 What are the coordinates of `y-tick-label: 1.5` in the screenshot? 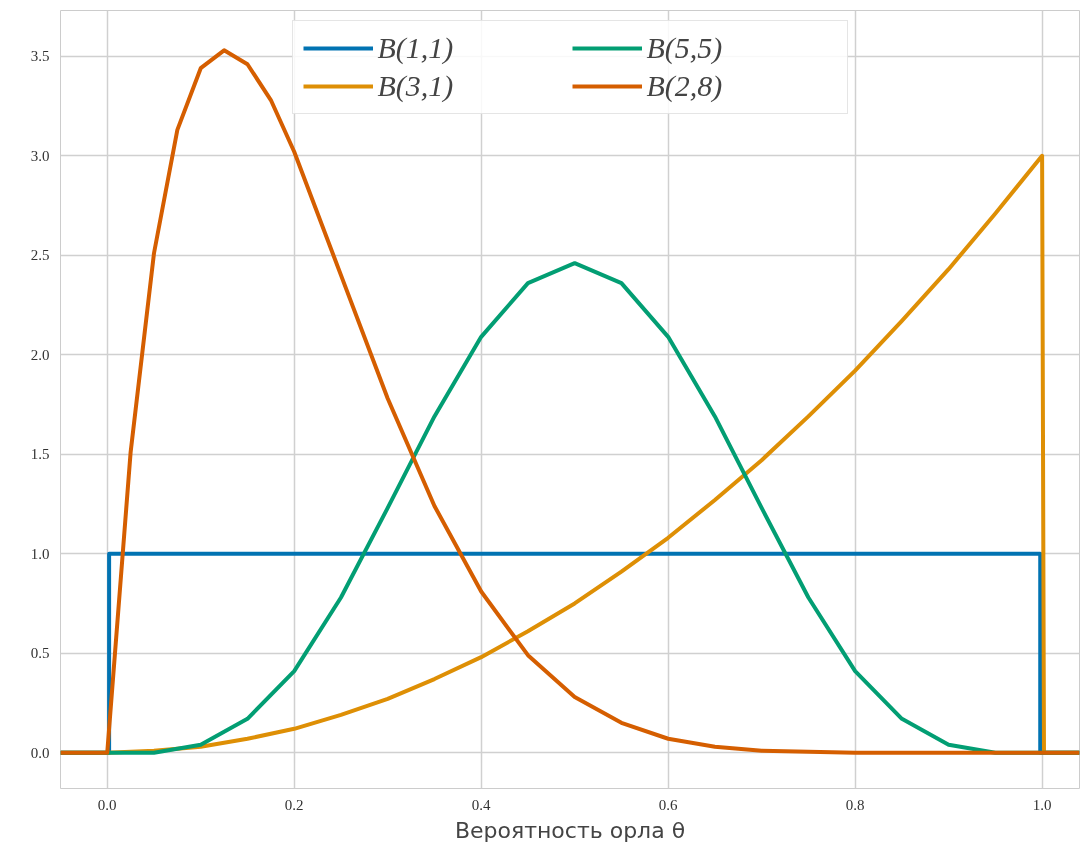 It's located at (40, 454).